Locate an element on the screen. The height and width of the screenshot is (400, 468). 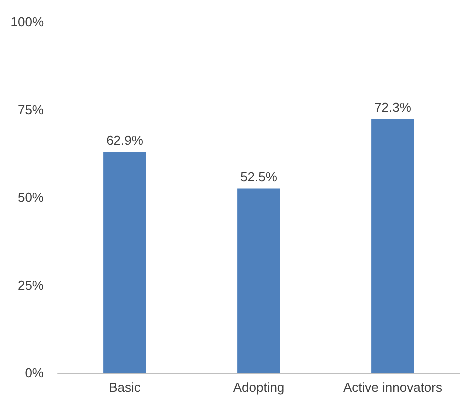
data-label: 62.9% is located at coordinates (125, 140).